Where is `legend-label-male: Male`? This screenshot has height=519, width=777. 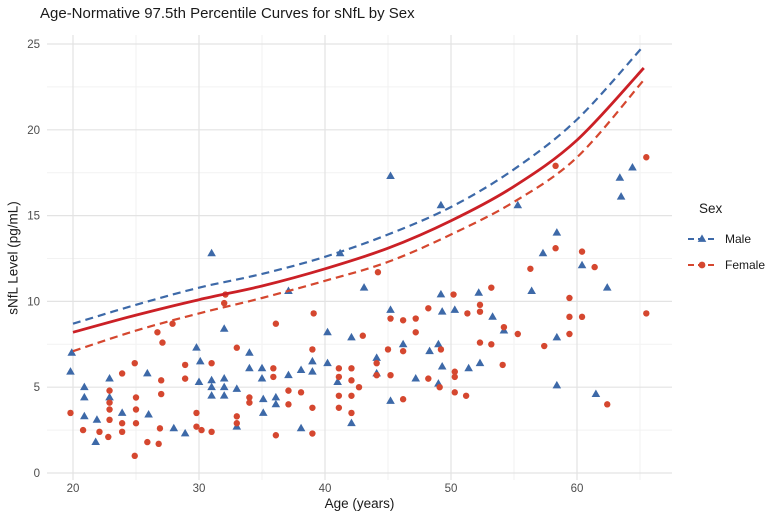
legend-label-male: Male is located at coordinates (738, 239).